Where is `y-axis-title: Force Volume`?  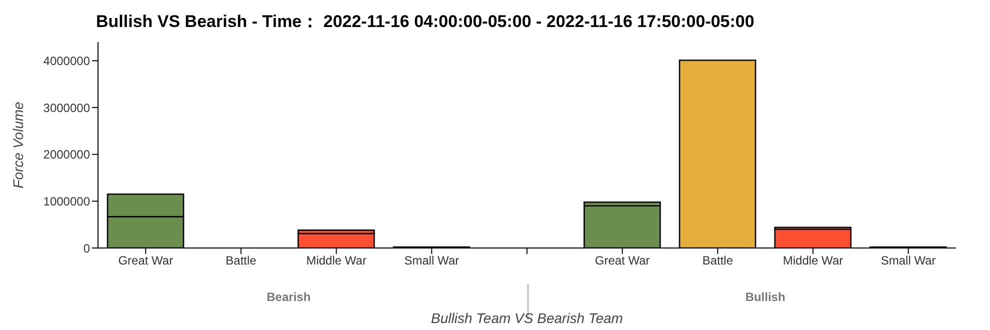 y-axis-title: Force Volume is located at coordinates (18, 144).